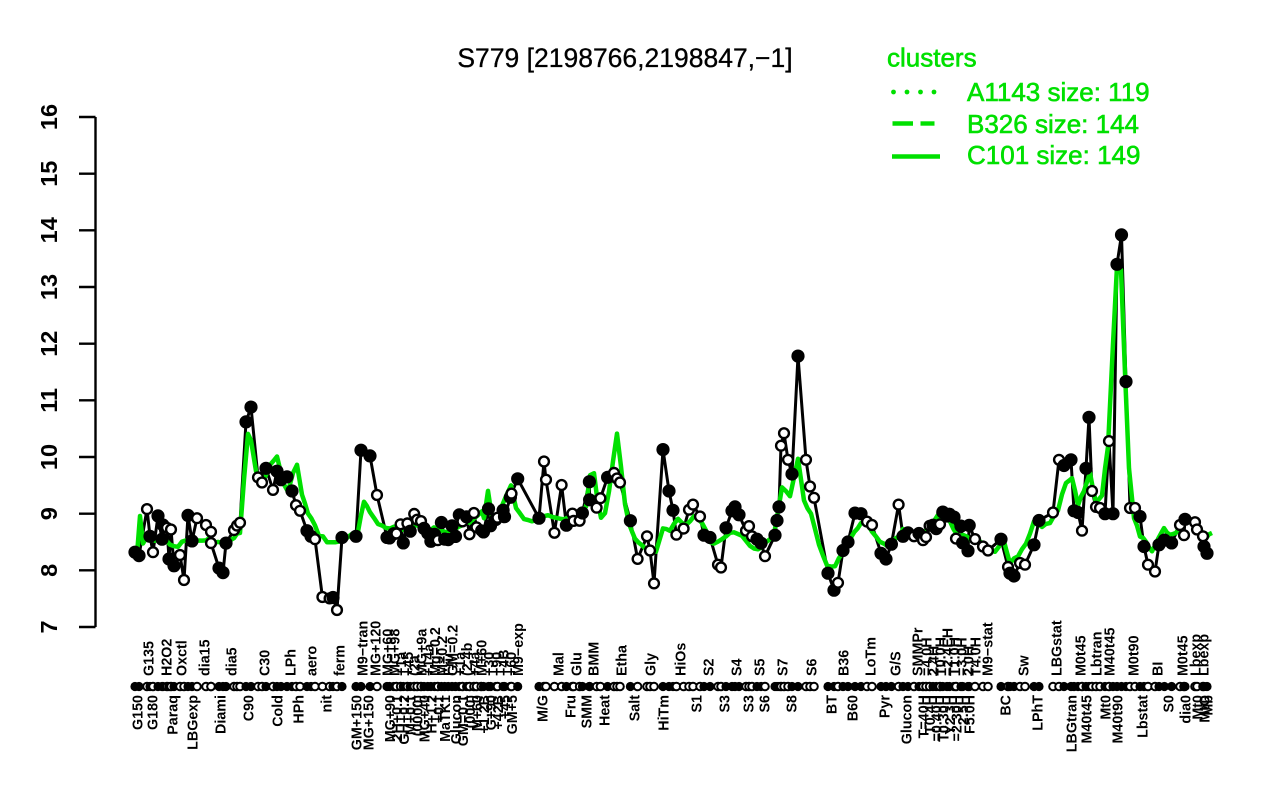 The width and height of the screenshot is (1280, 805). What do you see at coordinates (897, 663) in the screenshot?
I see `svg-text: G/S` at bounding box center [897, 663].